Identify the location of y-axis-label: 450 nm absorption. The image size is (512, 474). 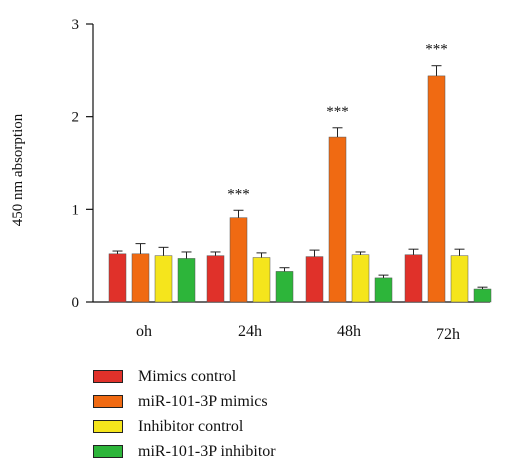
(18, 169).